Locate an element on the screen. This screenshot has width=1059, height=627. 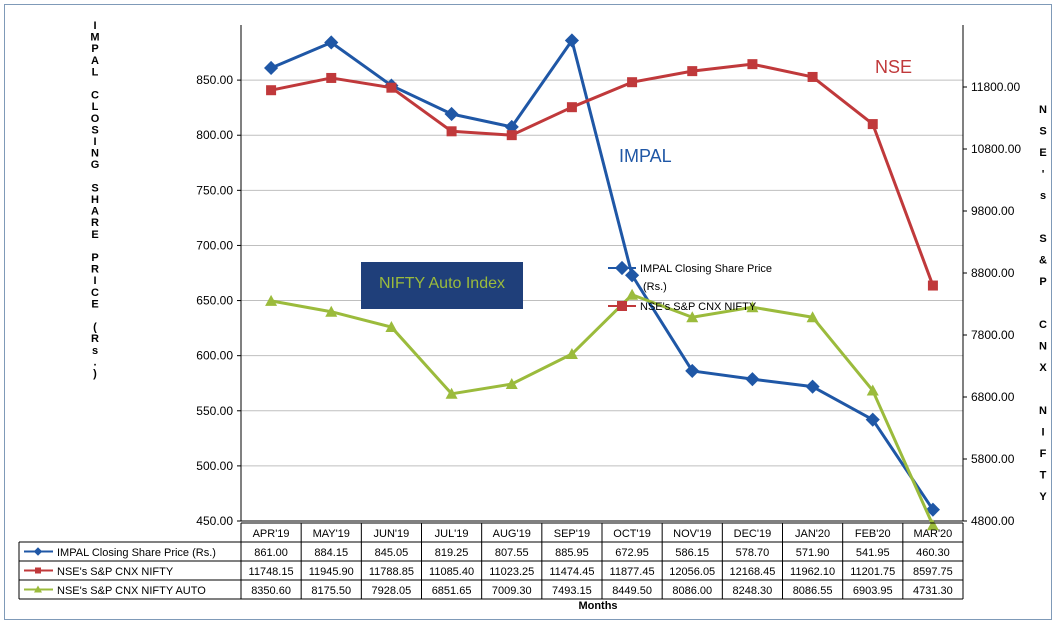
legend-label-nifty: NSE's S&P CNX NIFTY is located at coordinates (698, 307).